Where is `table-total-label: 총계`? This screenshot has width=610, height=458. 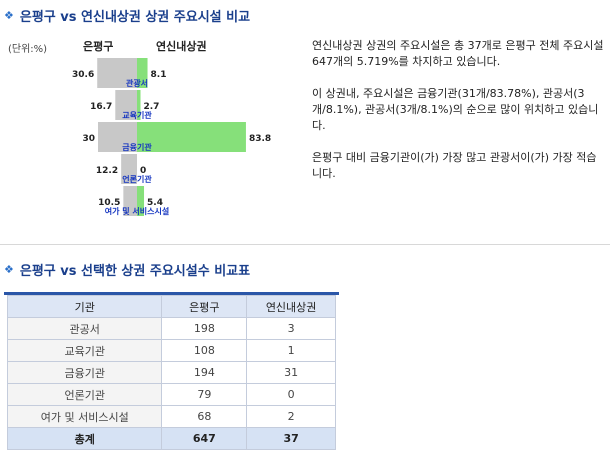
table-total-label: 총계 is located at coordinates (84, 438).